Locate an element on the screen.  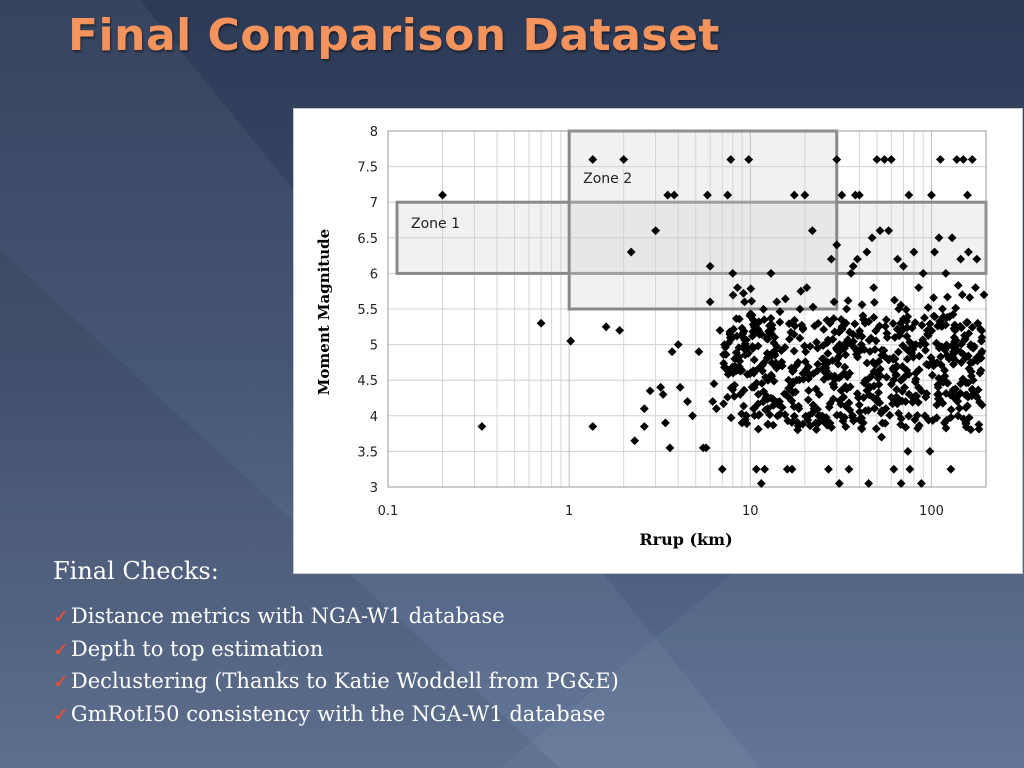
zone-label: Zone 1 is located at coordinates (435, 224).